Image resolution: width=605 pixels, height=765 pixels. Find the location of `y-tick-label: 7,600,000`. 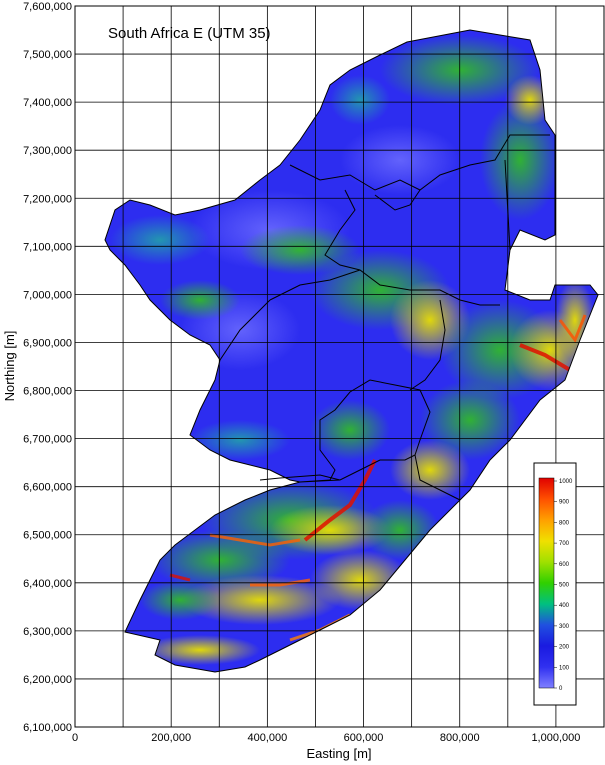

y-tick-label: 7,600,000 is located at coordinates (47, 7).